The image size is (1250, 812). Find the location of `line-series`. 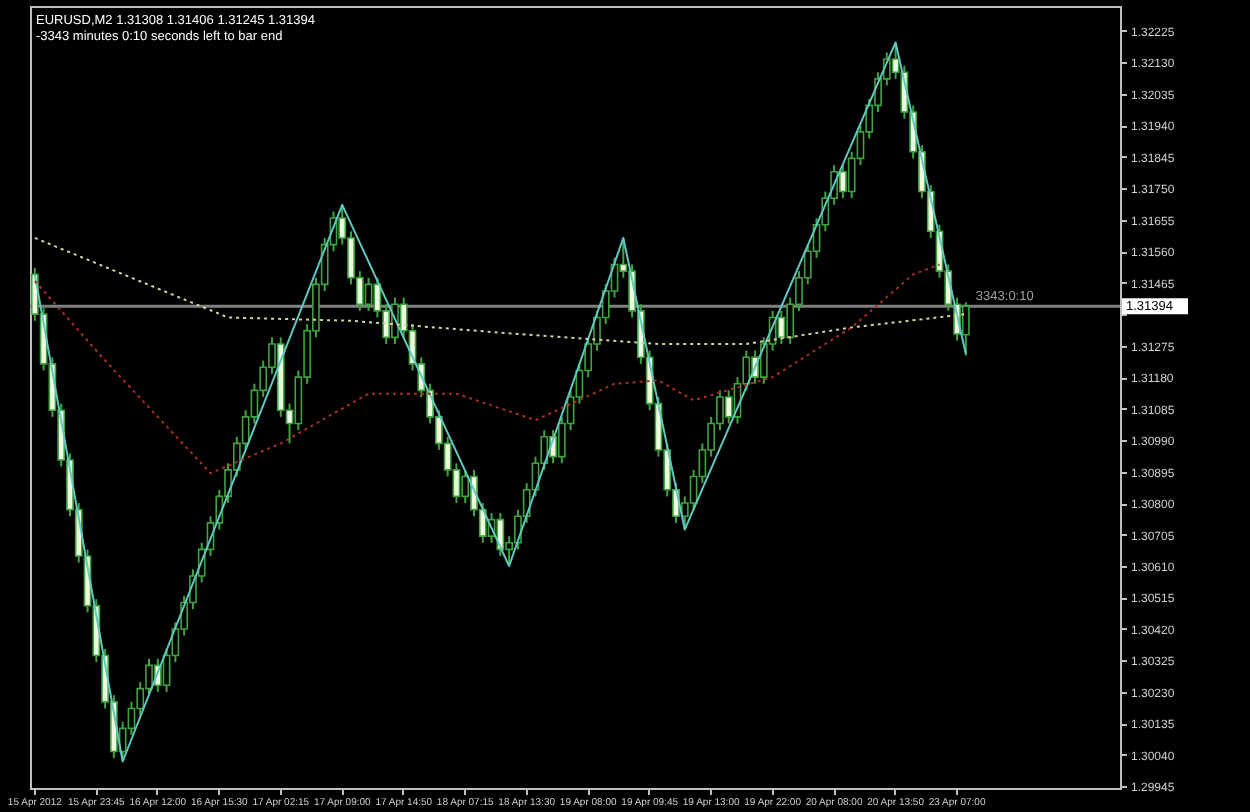

line-series is located at coordinates (500, 290).